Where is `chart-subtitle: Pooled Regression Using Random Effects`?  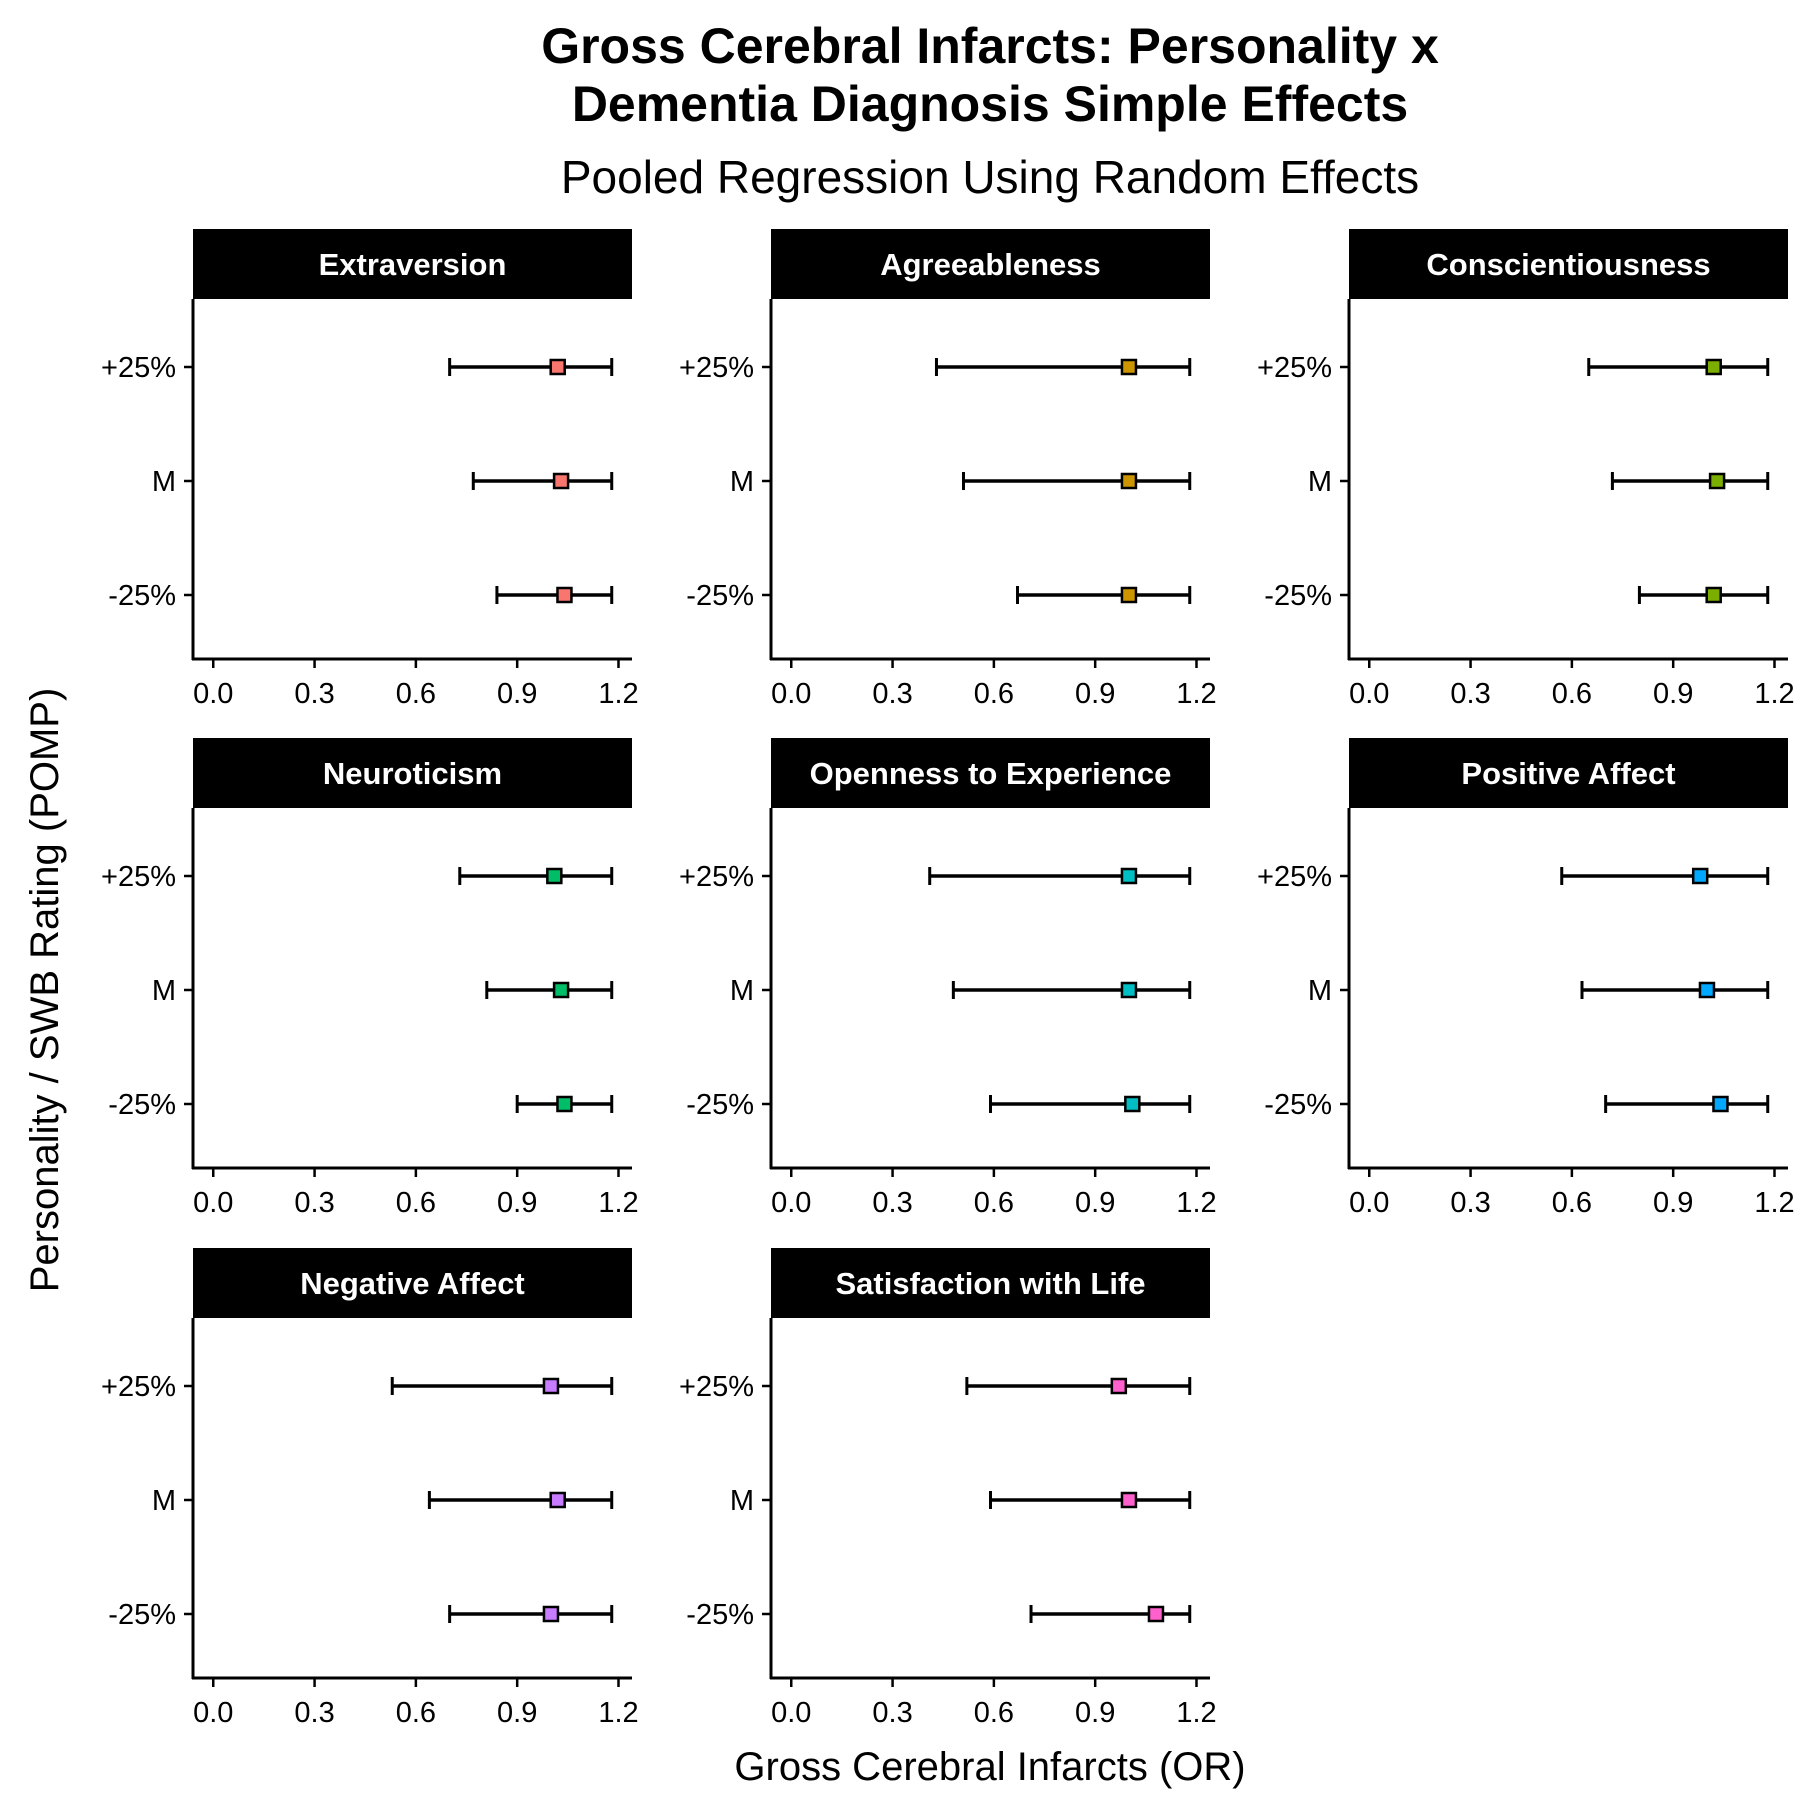 chart-subtitle: Pooled Regression Using Random Effects is located at coordinates (990, 177).